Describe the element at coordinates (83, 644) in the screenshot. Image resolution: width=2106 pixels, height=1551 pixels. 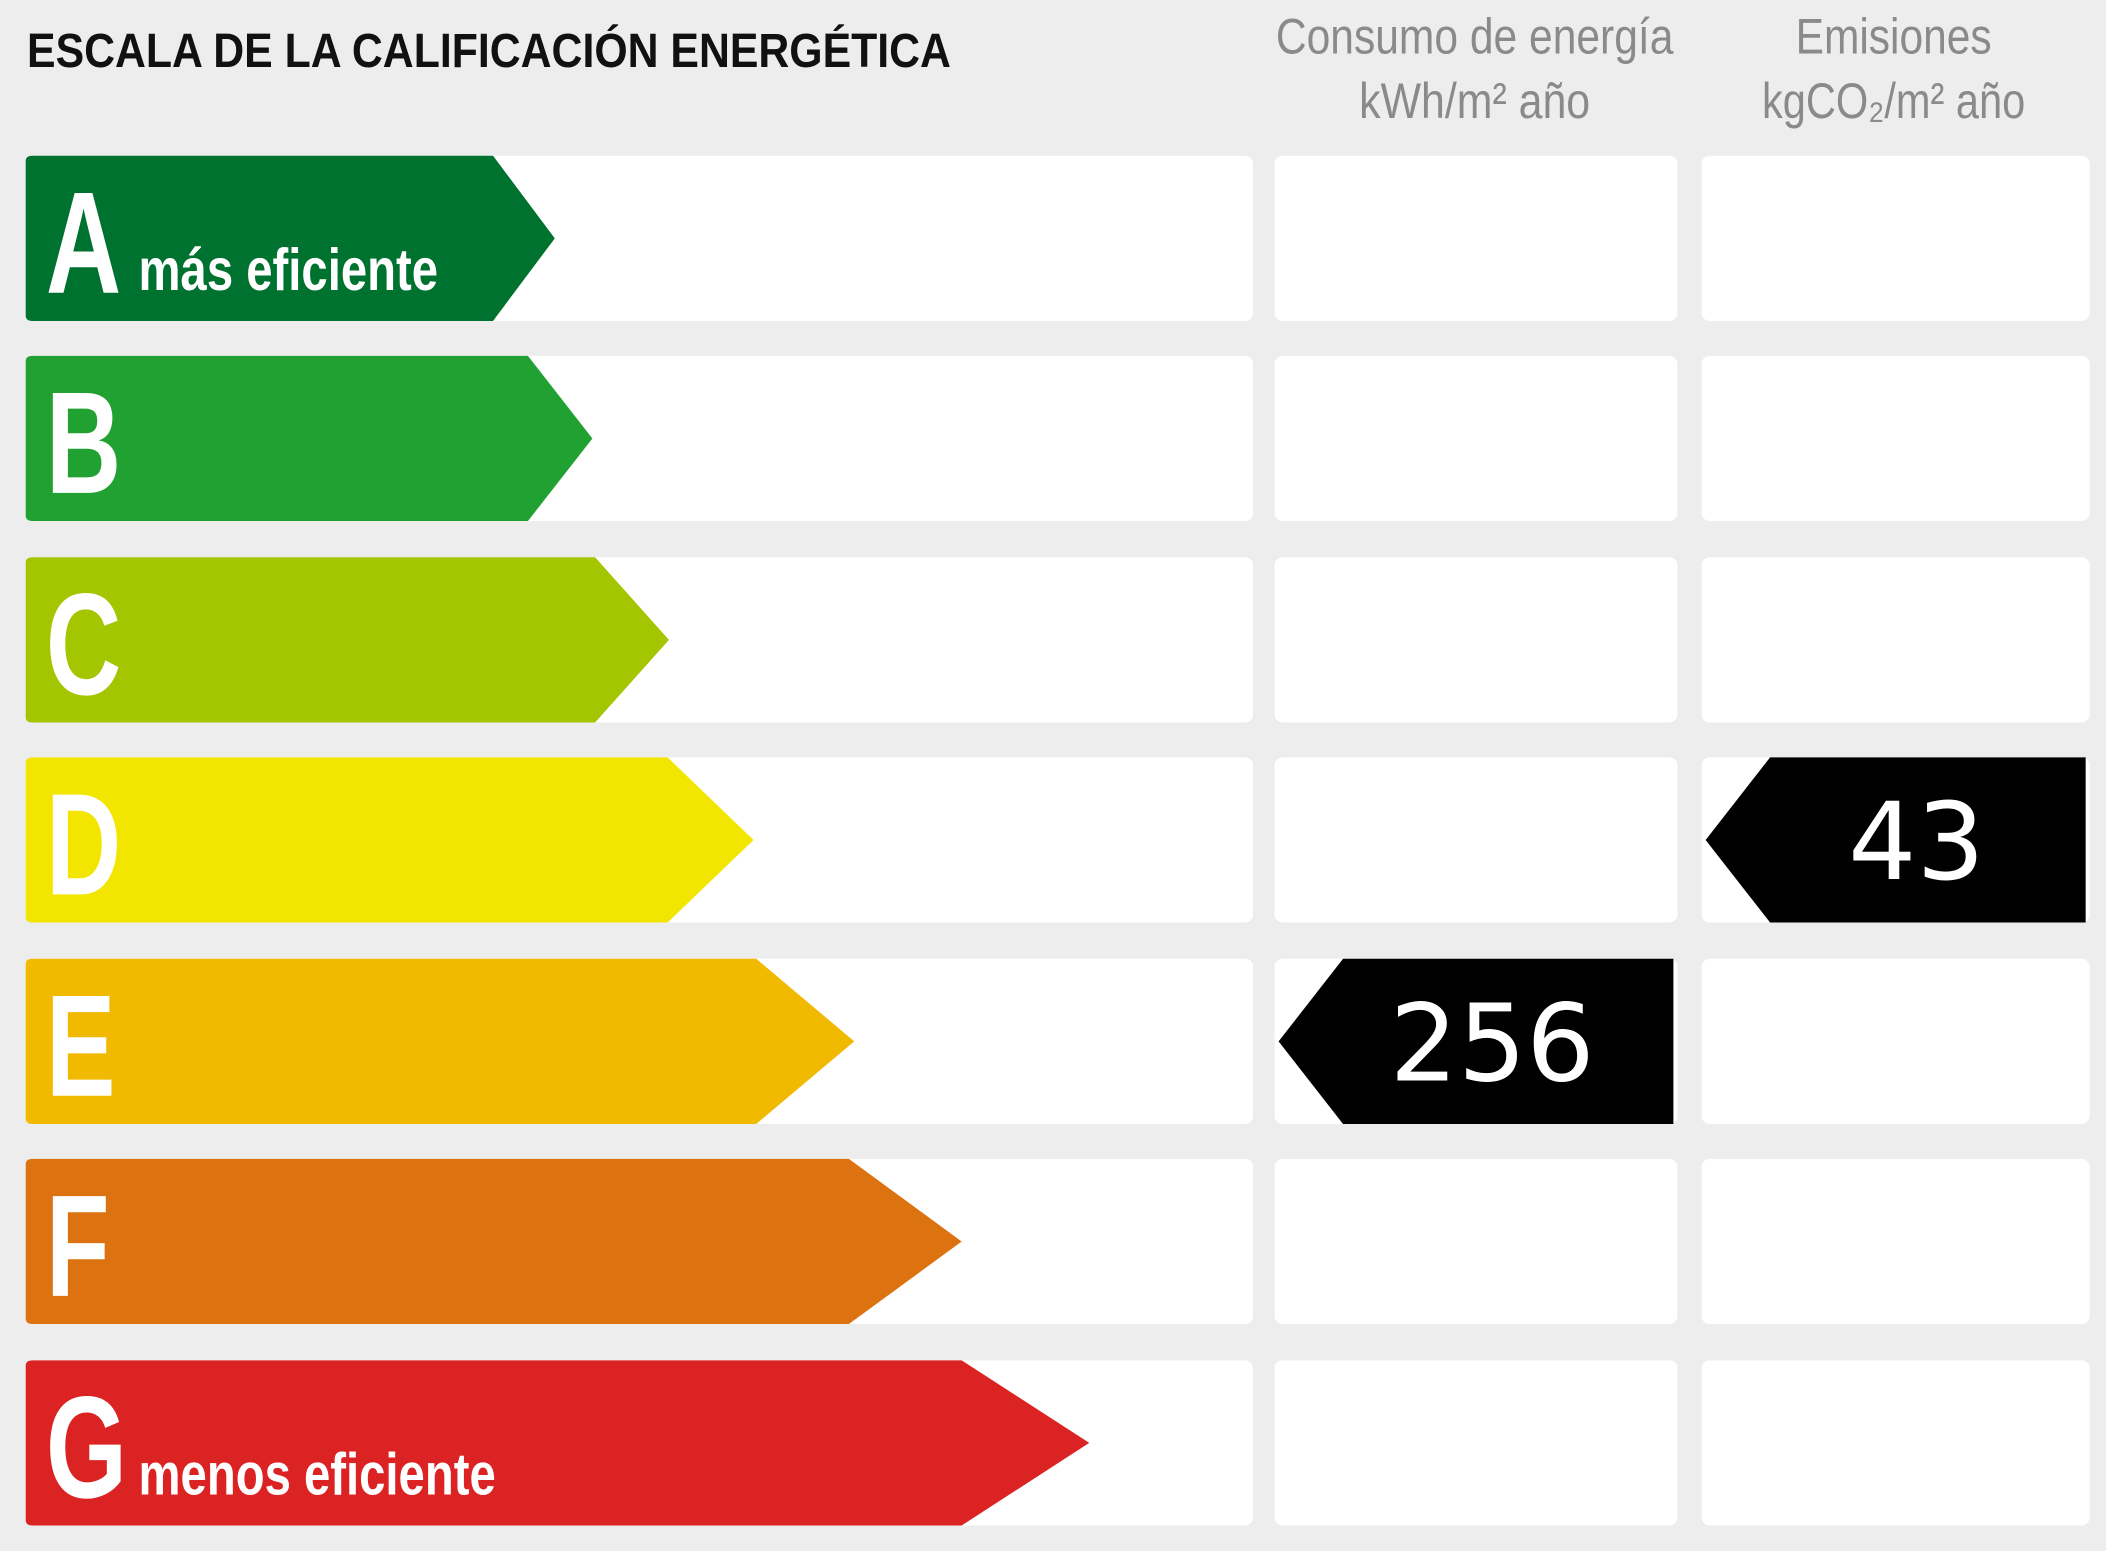
I see `rating-letter: C` at that location.